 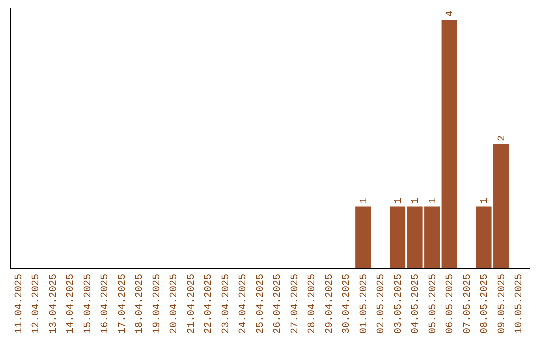 What do you see at coordinates (348, 304) in the screenshot?
I see `x-tick-label: 30.04.2025` at bounding box center [348, 304].